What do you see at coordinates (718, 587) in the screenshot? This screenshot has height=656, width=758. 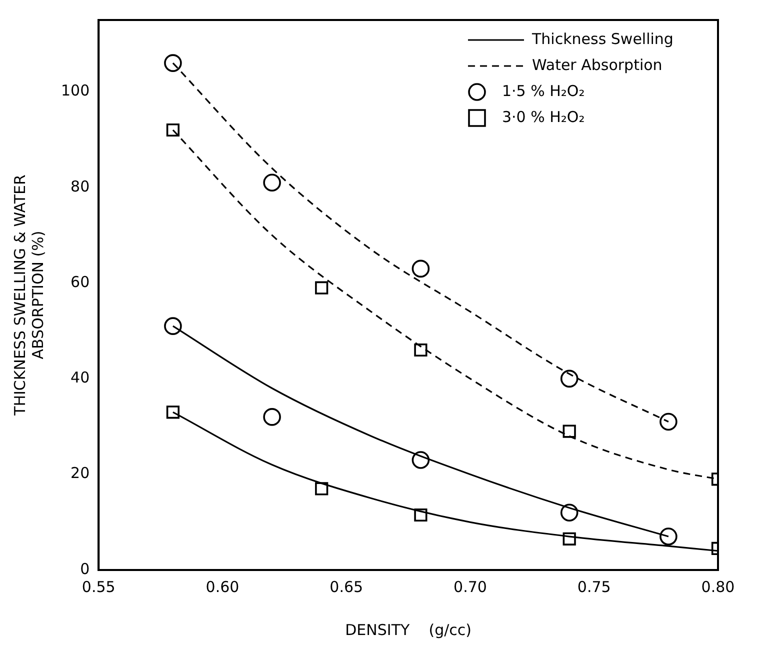 I see `x-tick-label: 0.80` at bounding box center [718, 587].